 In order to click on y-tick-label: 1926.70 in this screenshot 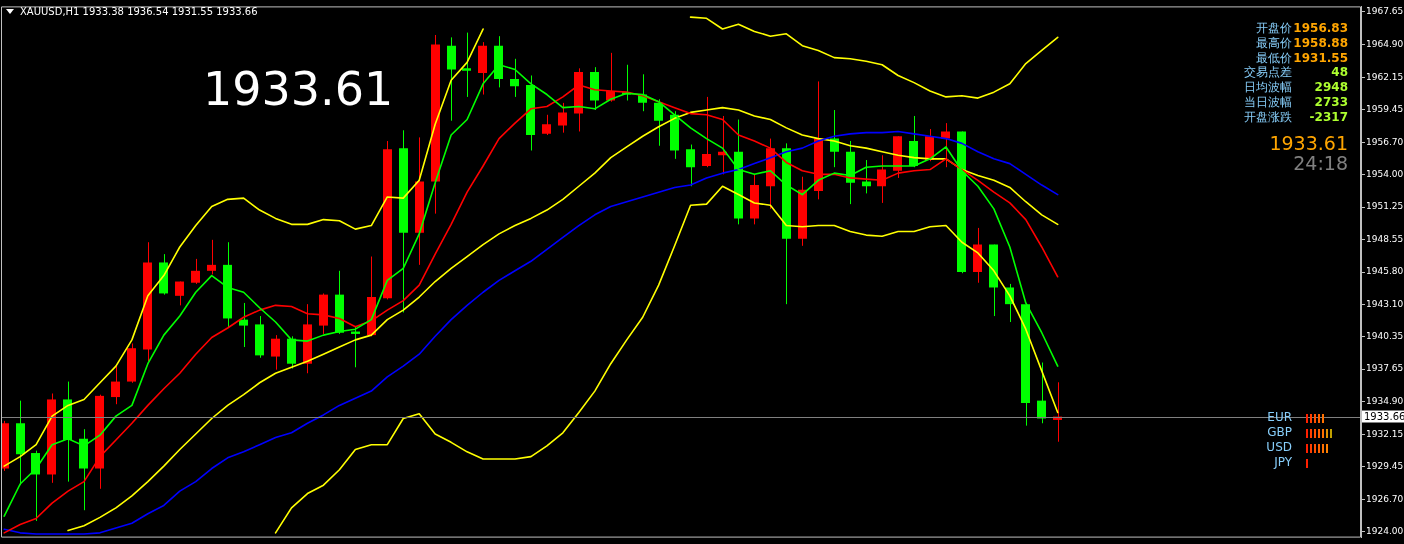, I will do `click(1385, 498)`.